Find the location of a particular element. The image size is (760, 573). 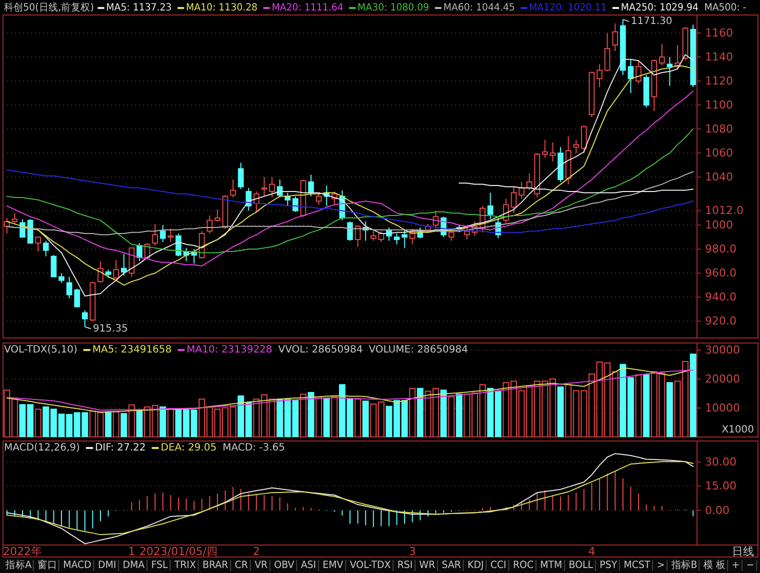

text: OBV is located at coordinates (284, 566).